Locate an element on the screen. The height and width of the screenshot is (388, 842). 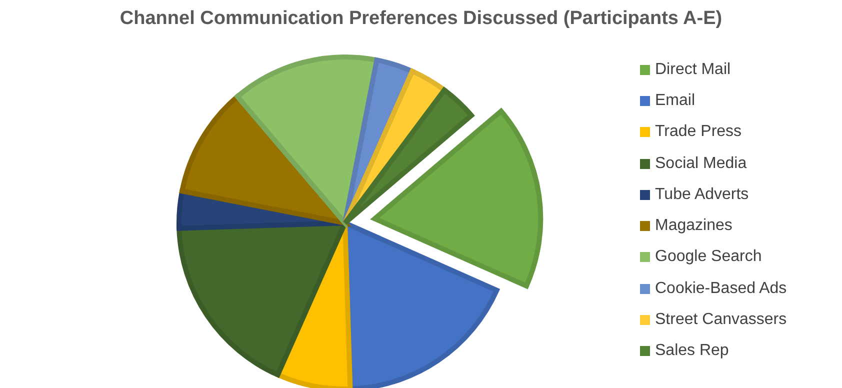
legend-label: Email is located at coordinates (675, 101).